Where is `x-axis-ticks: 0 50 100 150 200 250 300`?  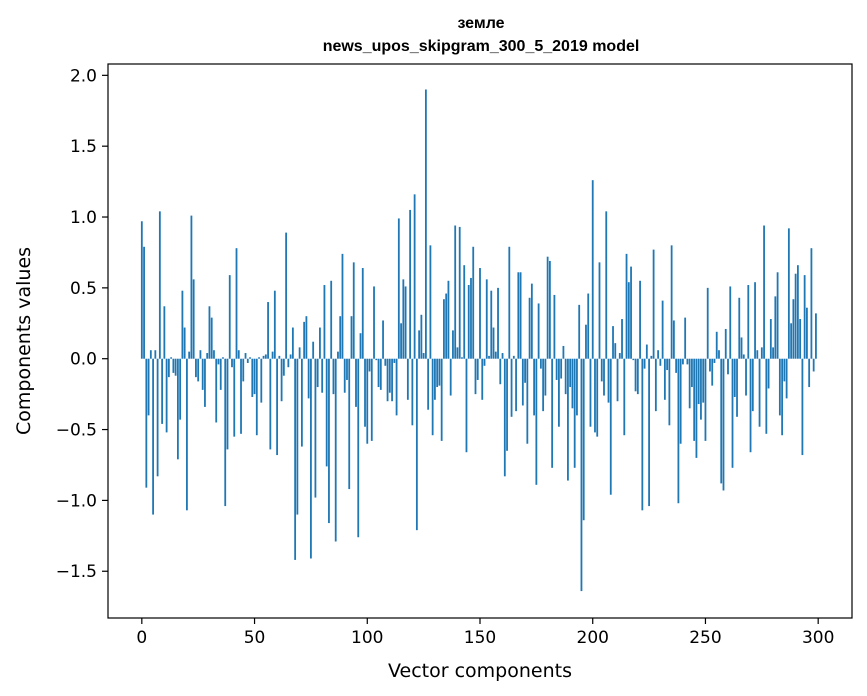 x-axis-ticks: 0 50 100 150 200 250 300 is located at coordinates (485, 633).